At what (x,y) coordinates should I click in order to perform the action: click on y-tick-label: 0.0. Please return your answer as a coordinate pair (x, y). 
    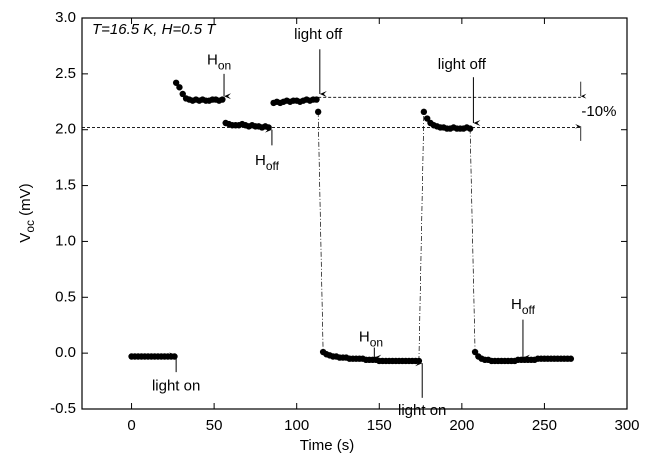
    Looking at the image, I should click on (65, 352).